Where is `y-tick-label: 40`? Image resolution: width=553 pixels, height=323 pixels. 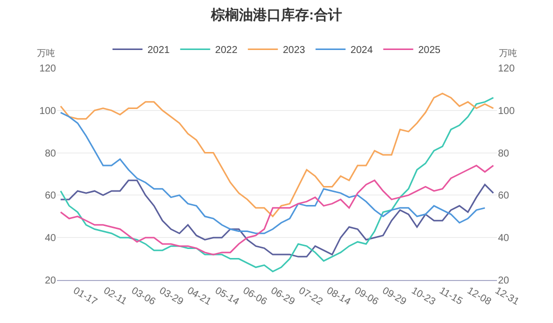 y-tick-label: 40 is located at coordinates (50, 238).